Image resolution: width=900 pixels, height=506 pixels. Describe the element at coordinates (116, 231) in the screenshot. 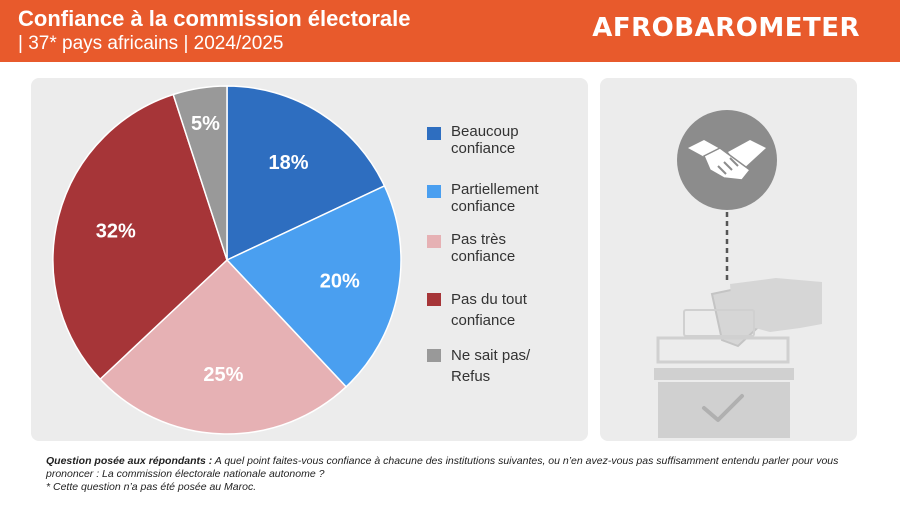

I see `pie-label-pas-du-tout: 32%` at that location.